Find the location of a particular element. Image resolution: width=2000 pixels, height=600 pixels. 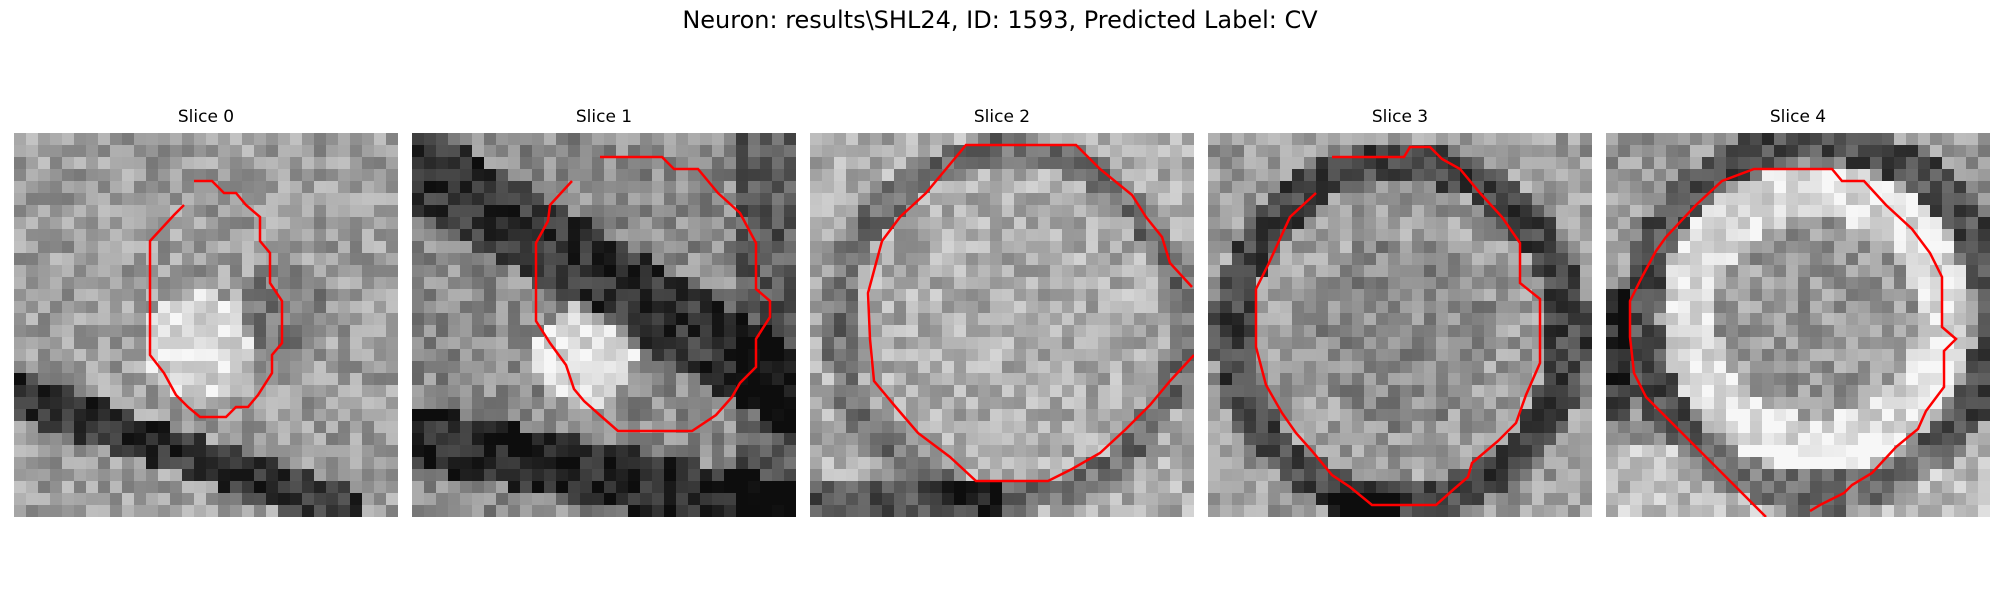

panel-slice-0: Slice 0 is located at coordinates (206, 309).